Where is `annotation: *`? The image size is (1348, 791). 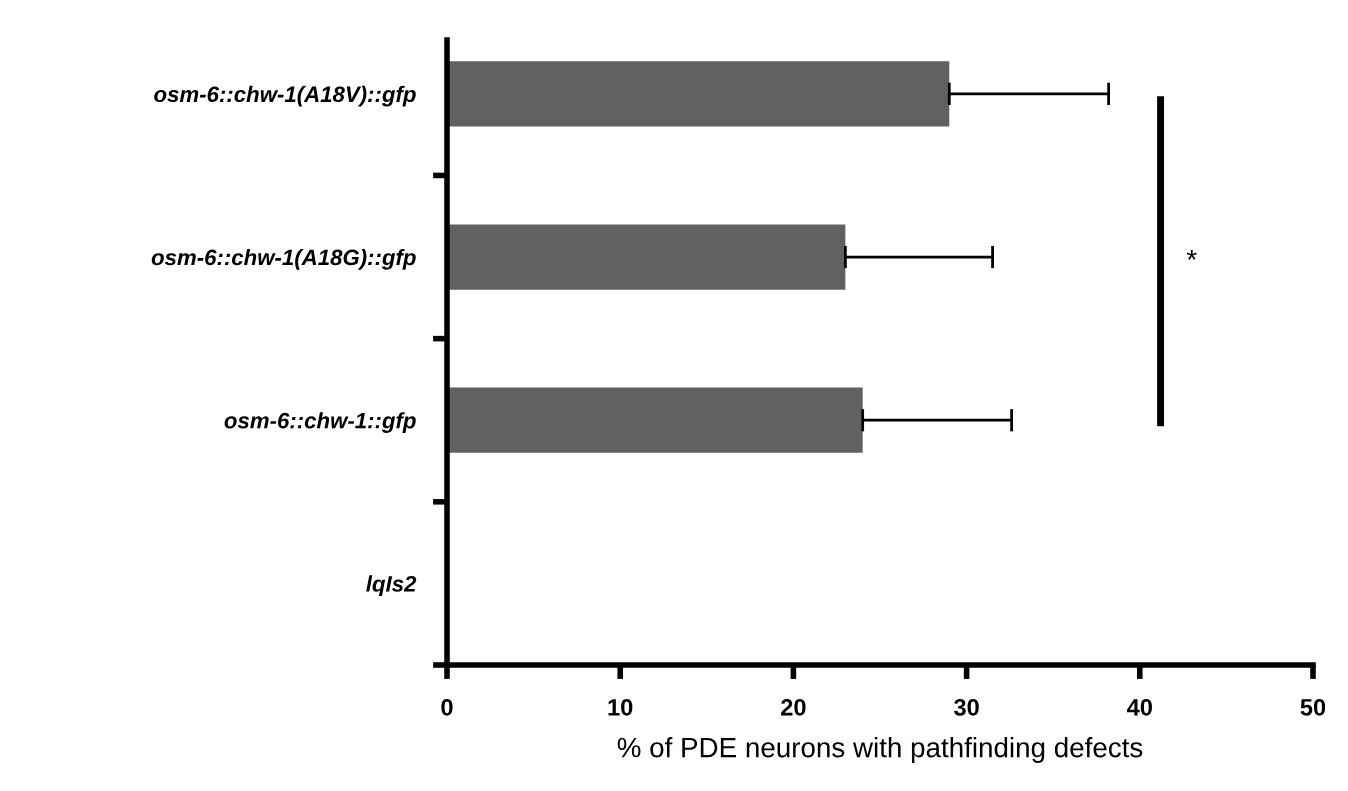
annotation: * is located at coordinates (1191, 254).